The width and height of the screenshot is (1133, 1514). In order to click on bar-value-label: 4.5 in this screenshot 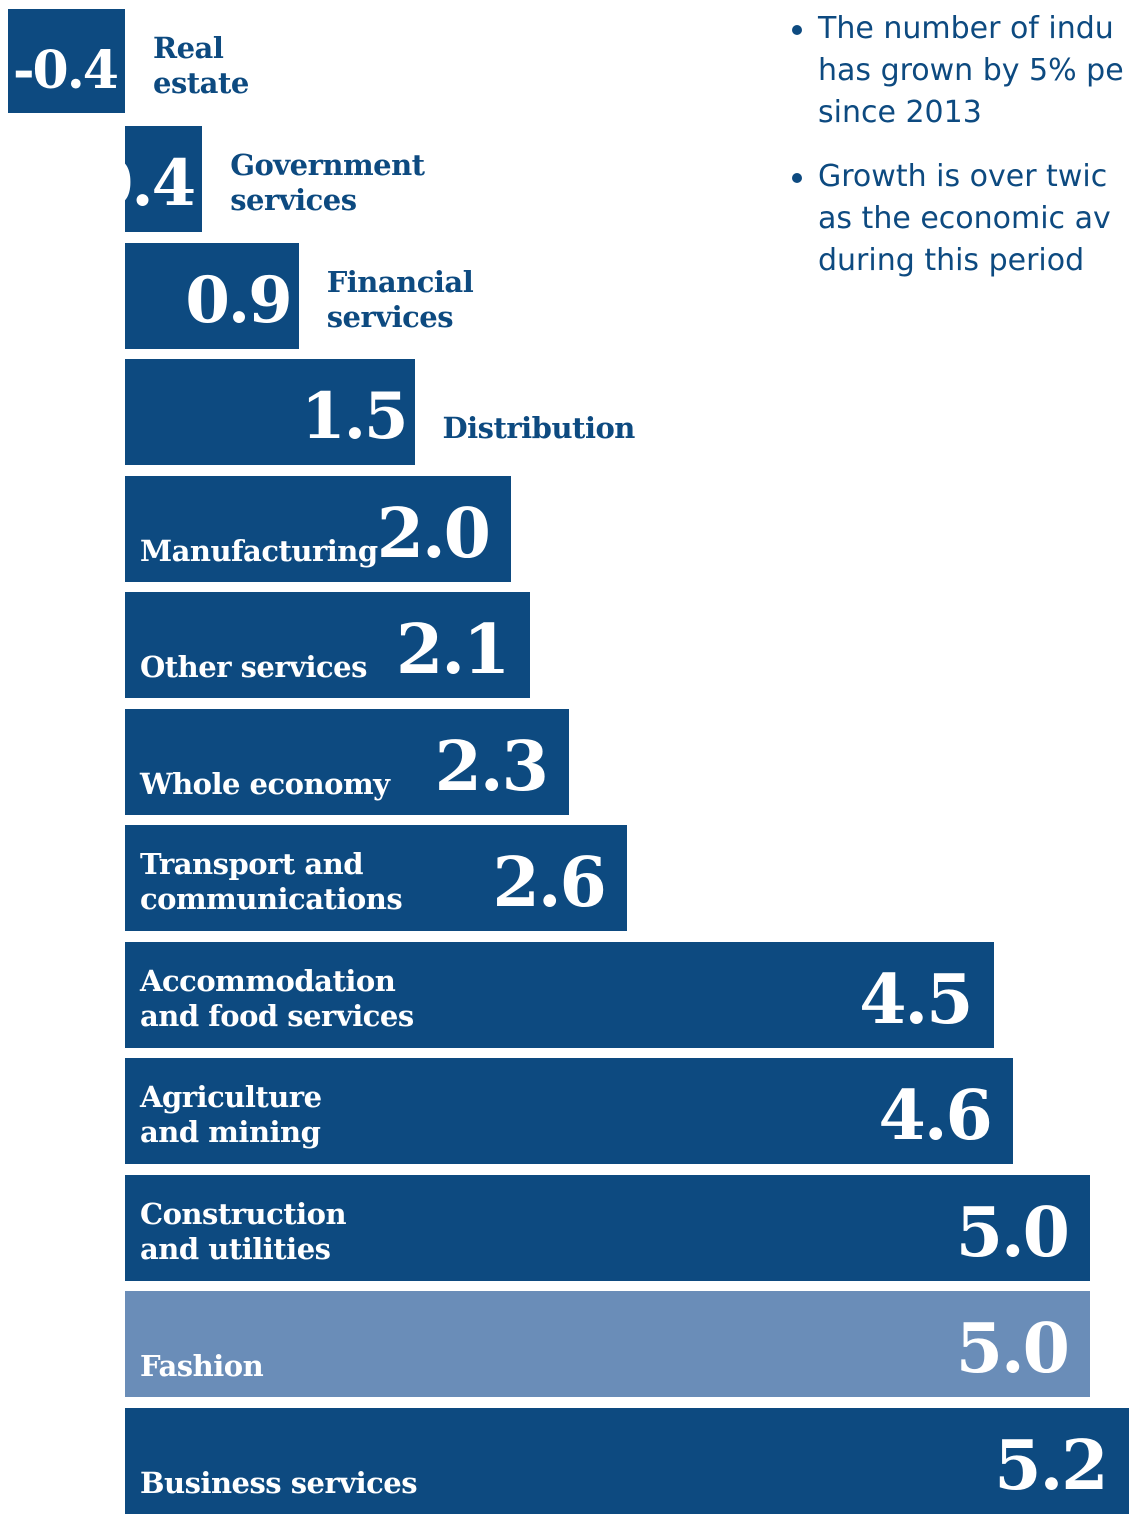, I will do `click(916, 999)`.